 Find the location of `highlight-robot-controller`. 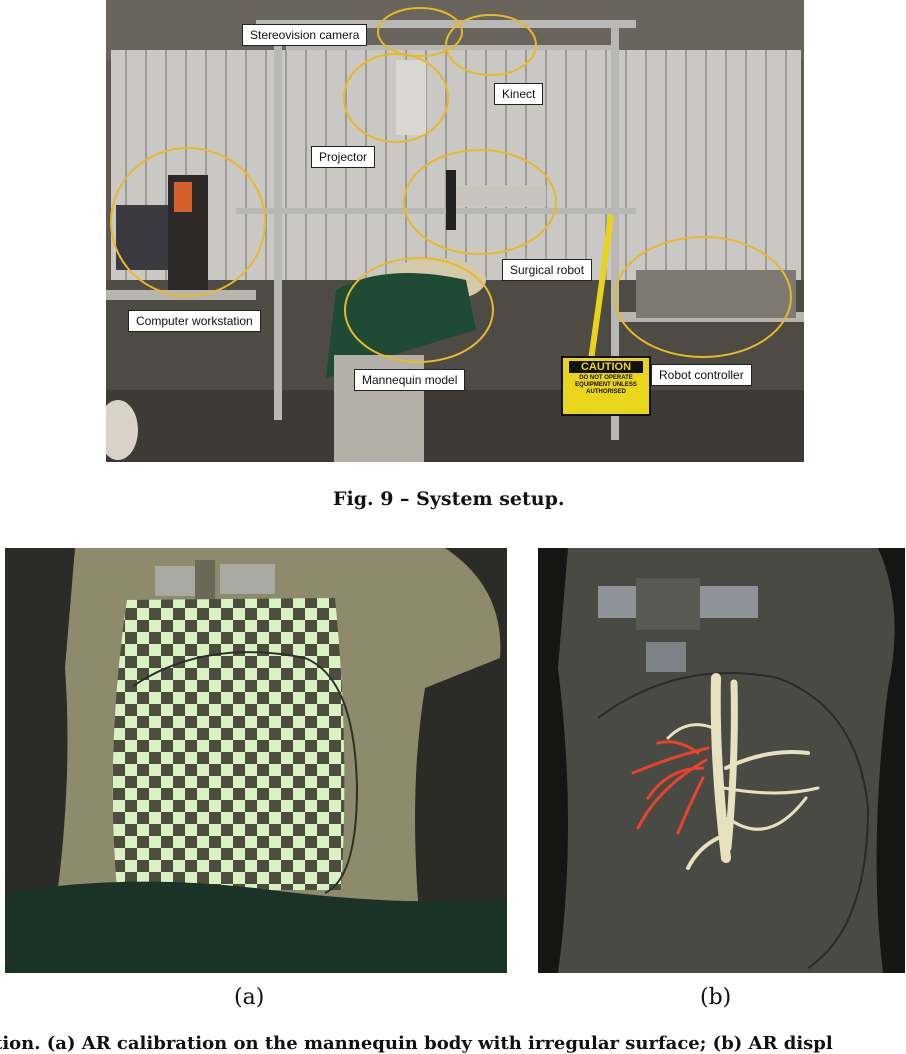

highlight-robot-controller is located at coordinates (703, 297).